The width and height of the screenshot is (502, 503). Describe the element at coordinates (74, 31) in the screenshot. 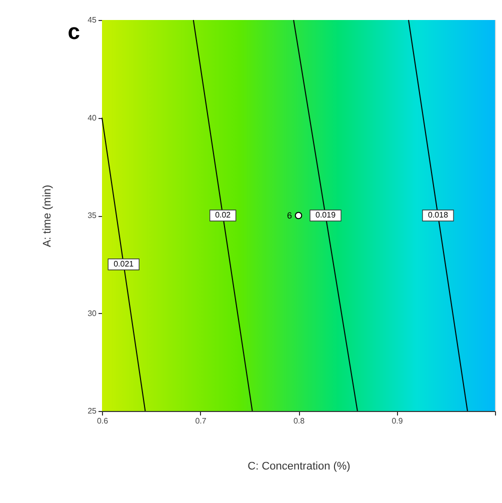

I see `chart-title: c` at that location.